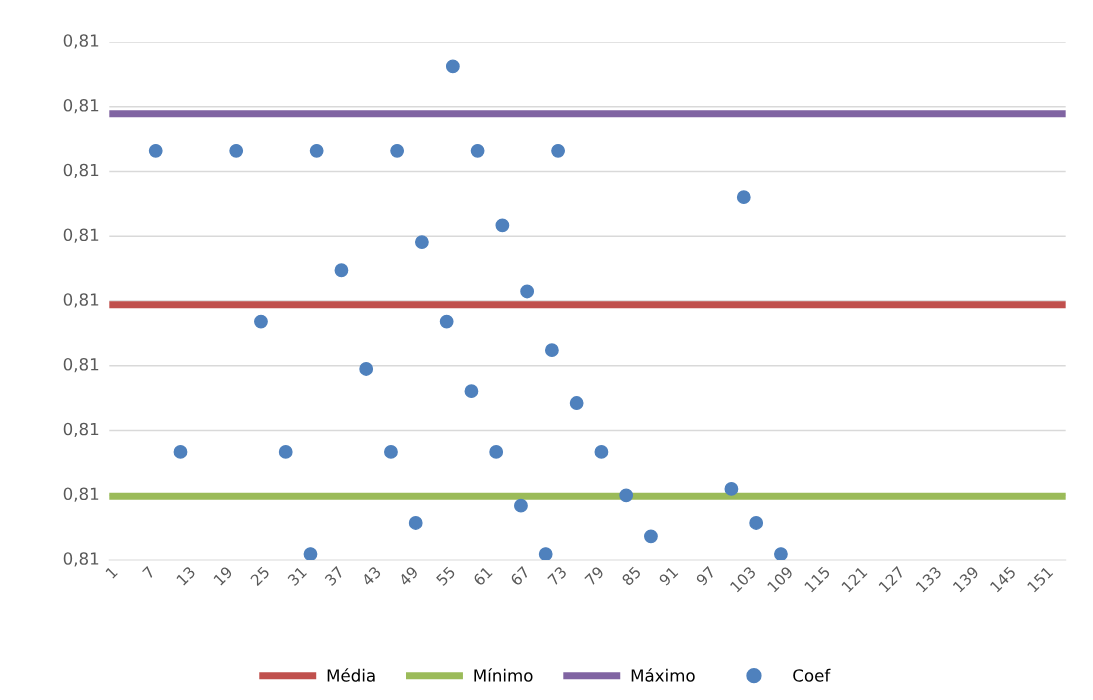 The image size is (1093, 700). I want to click on x-tick-label: 37, so click(334, 576).